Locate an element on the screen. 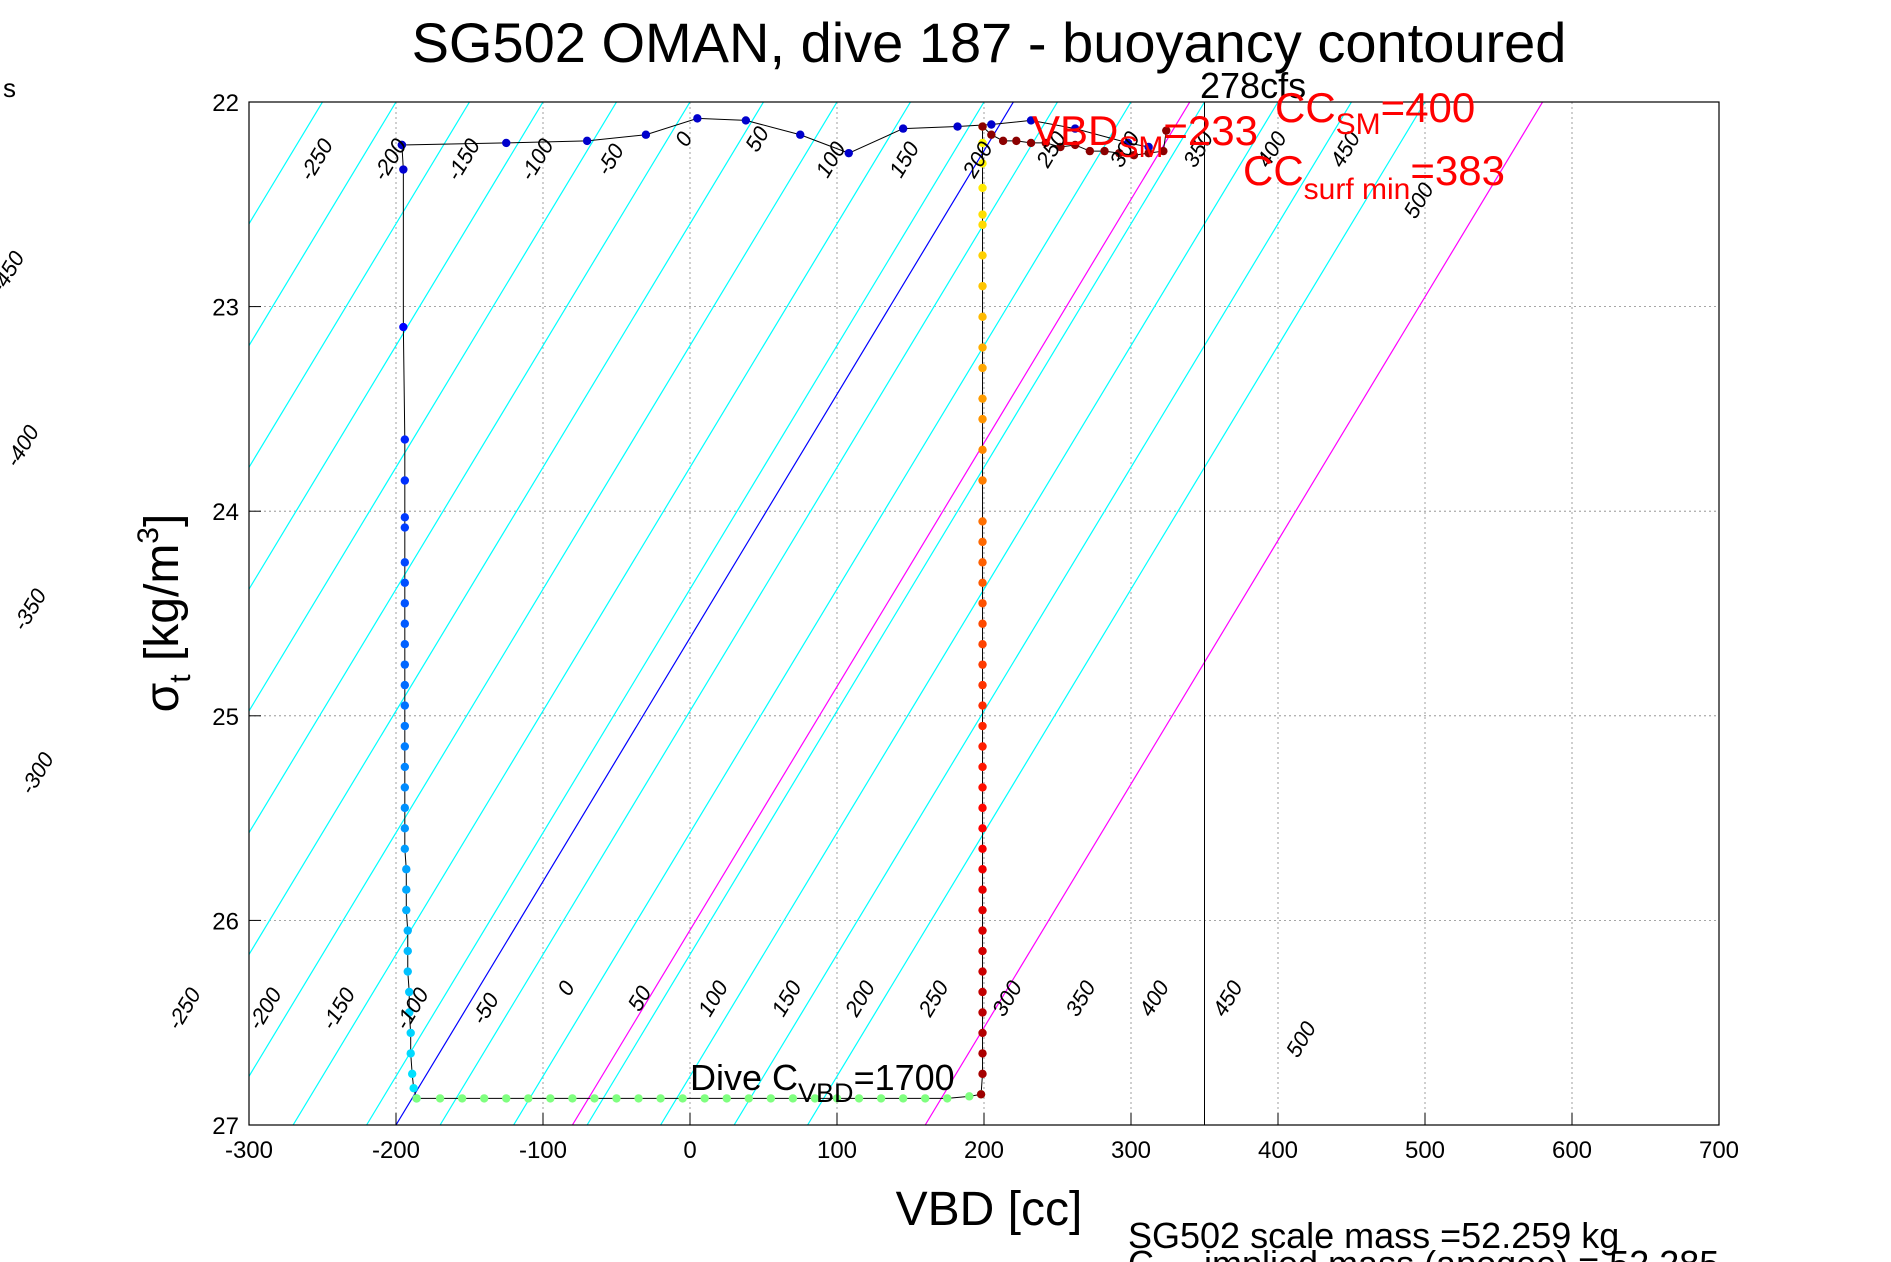  cc-sm-sub: SM is located at coordinates (1358, 124).